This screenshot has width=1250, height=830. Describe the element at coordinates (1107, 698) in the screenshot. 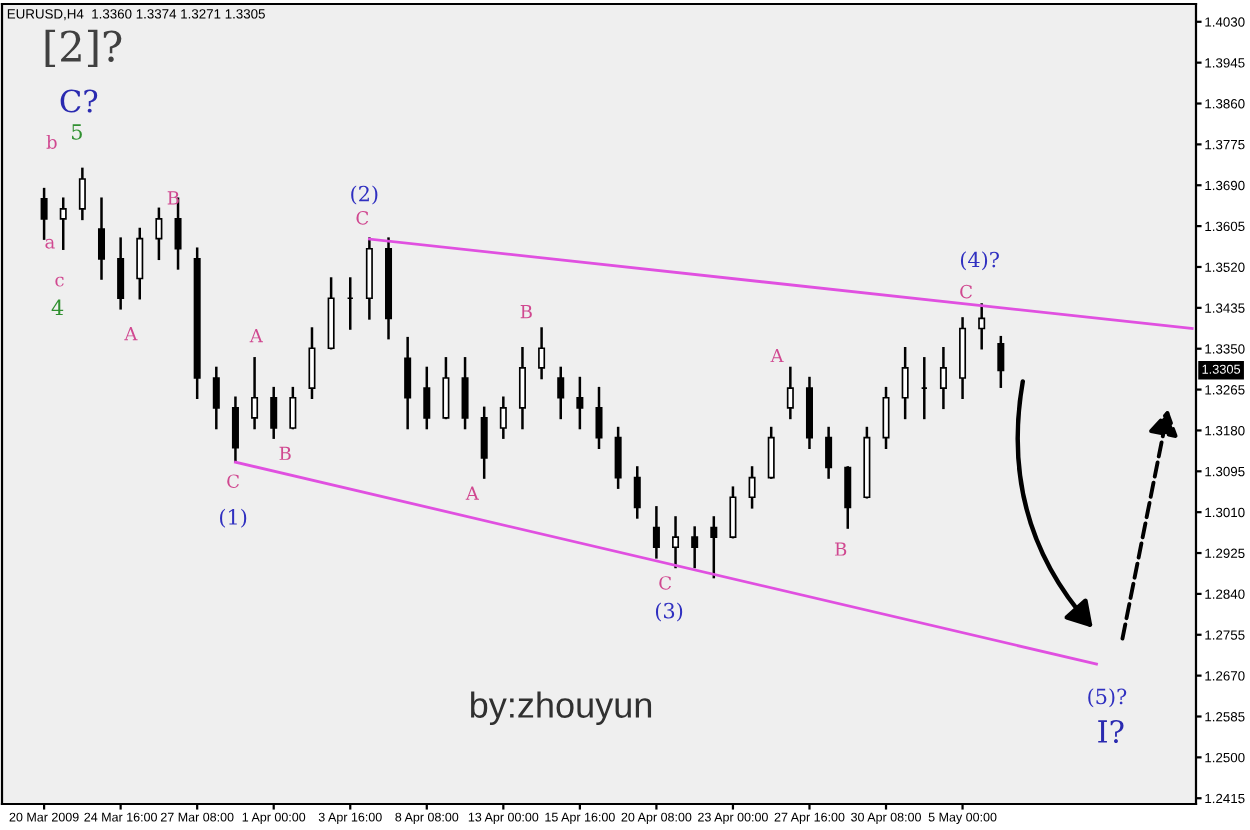

I see `annotation: (5)?` at that location.